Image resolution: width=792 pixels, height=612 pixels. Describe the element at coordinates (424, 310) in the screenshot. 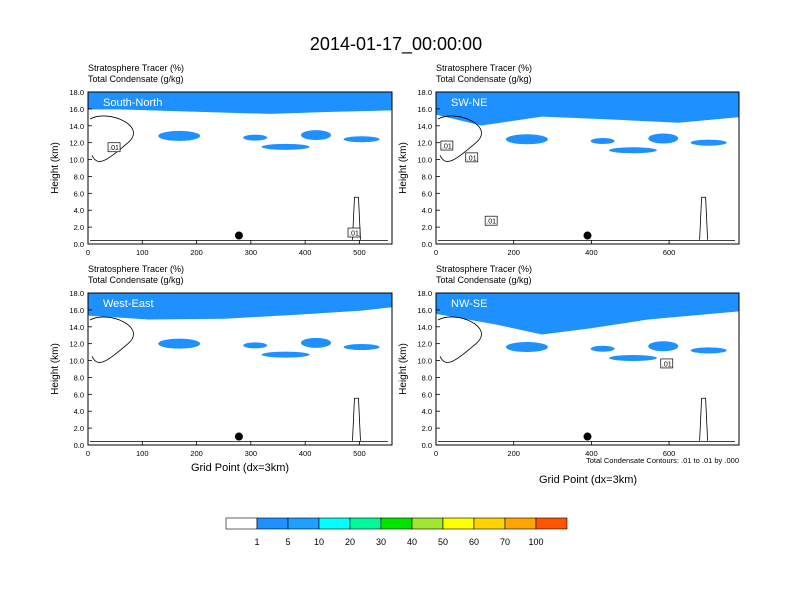

I see `y-tick-label: 16.0` at that location.